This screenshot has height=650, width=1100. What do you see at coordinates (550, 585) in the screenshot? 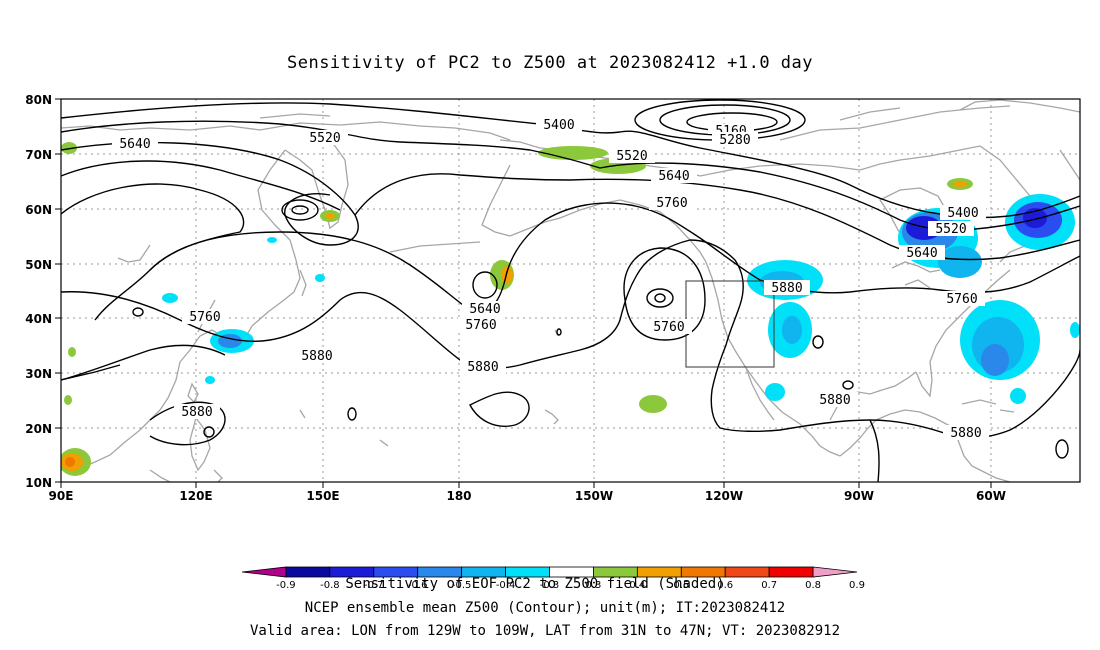
I see `colorbar-tick-label: -0.3` at bounding box center [550, 585].